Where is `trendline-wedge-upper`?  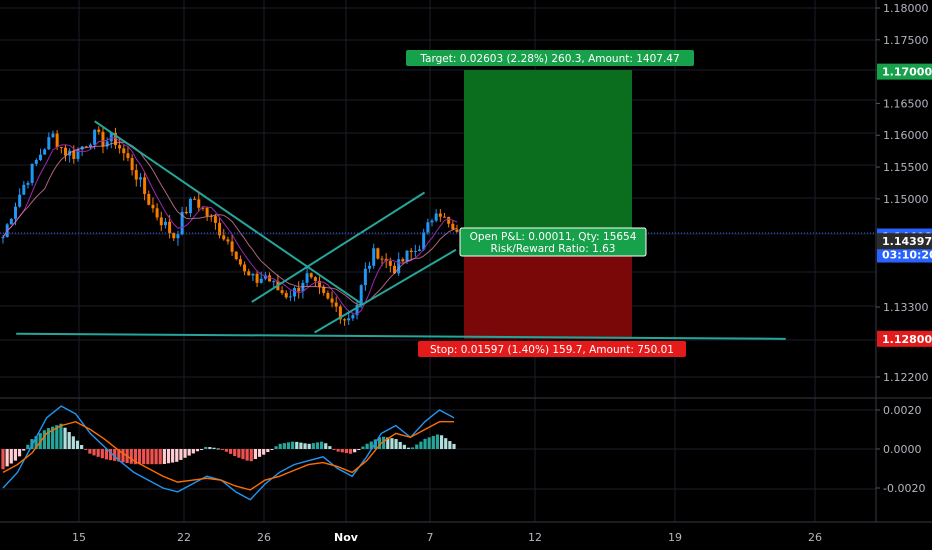
trendline-wedge-upper is located at coordinates (228, 212).